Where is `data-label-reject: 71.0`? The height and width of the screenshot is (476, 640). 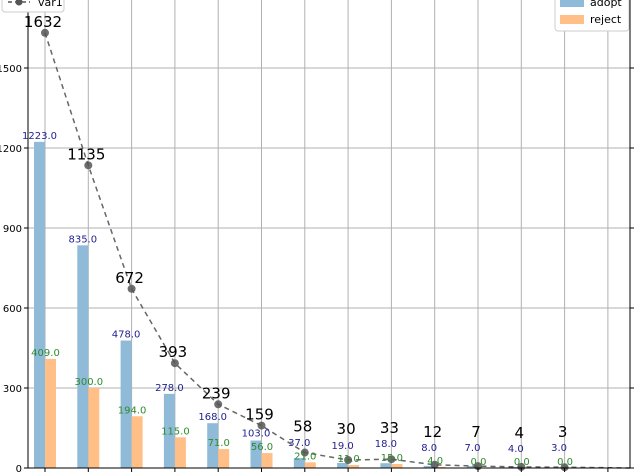
data-label-reject: 71.0 is located at coordinates (219, 443).